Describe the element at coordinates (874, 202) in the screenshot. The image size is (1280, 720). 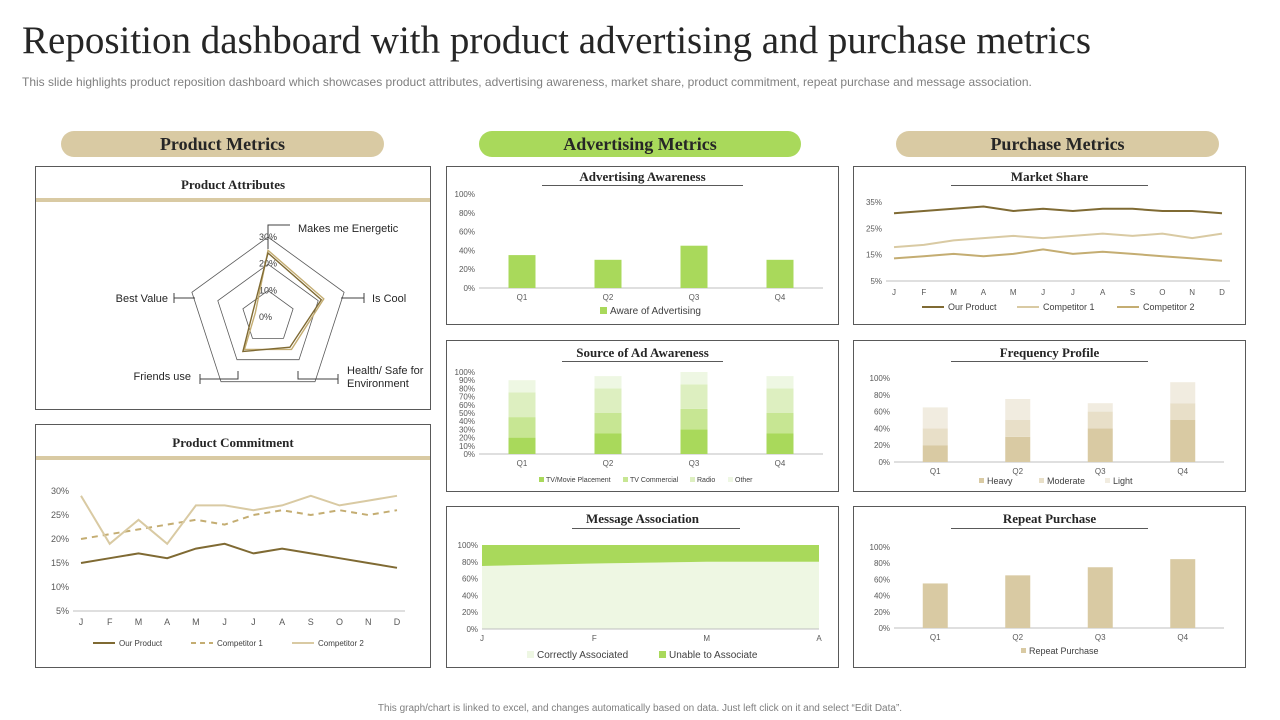
I see `y-tick-label: 35%` at that location.